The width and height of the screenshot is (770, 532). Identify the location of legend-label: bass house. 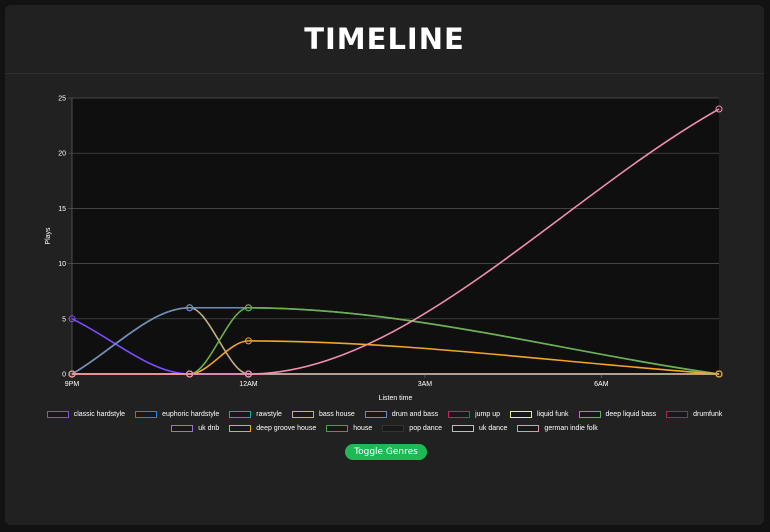
(336, 414).